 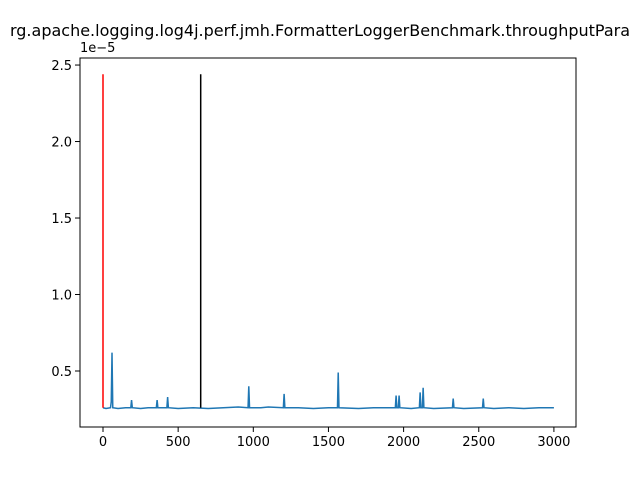 I want to click on y-tick-label: 0.5, so click(x=61, y=372).